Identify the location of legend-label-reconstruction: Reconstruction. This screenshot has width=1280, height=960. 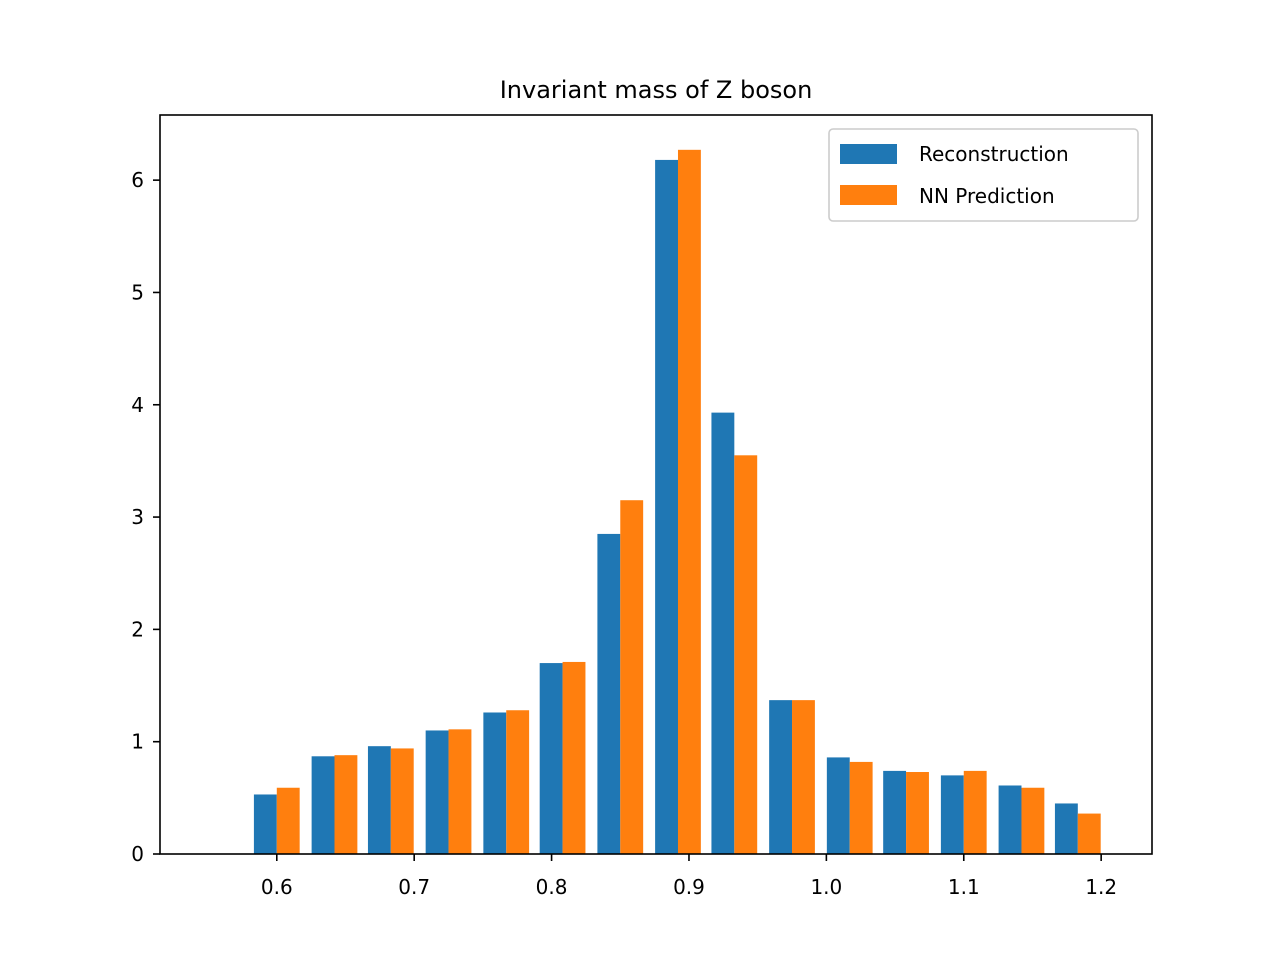
(994, 154).